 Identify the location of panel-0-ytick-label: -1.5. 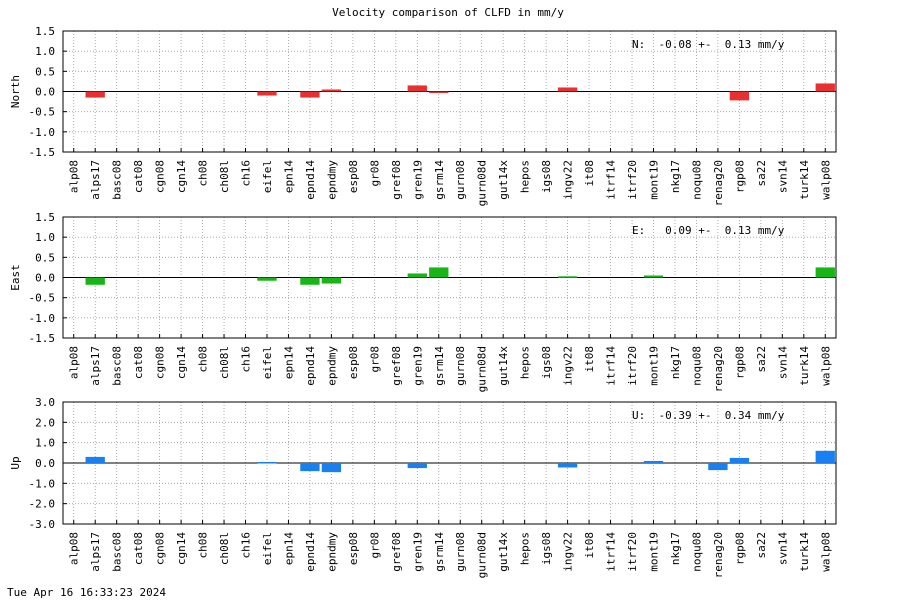
(42, 152).